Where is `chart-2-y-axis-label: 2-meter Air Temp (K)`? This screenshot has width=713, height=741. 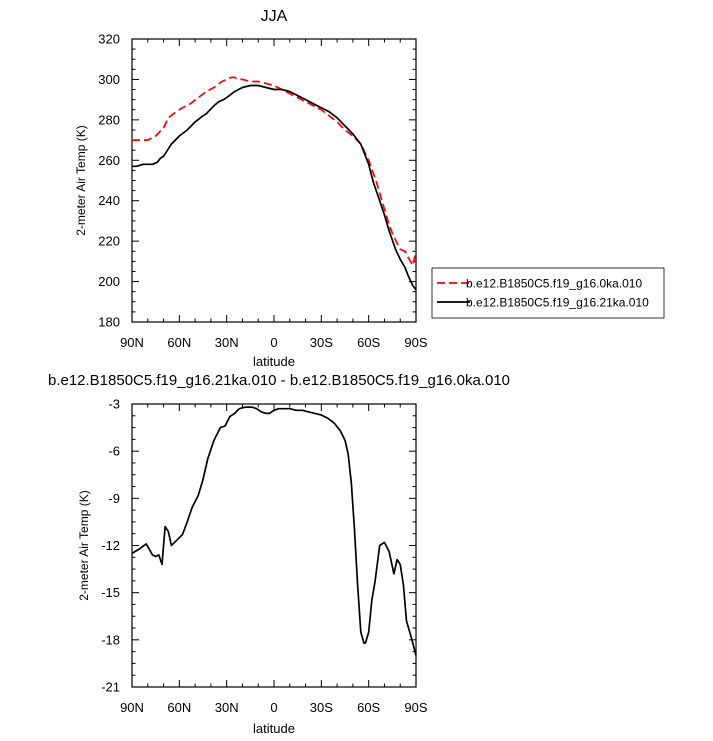
chart-2-y-axis-label: 2-meter Air Temp (K) is located at coordinates (84, 545).